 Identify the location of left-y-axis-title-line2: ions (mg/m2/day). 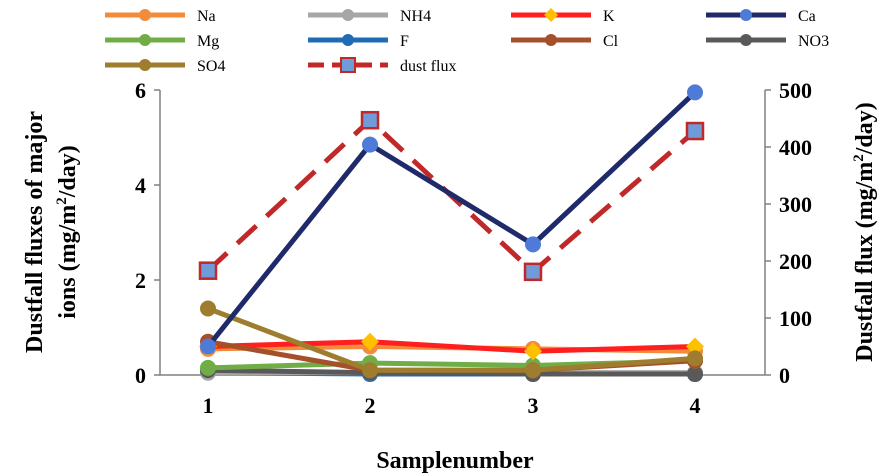
(67, 232).